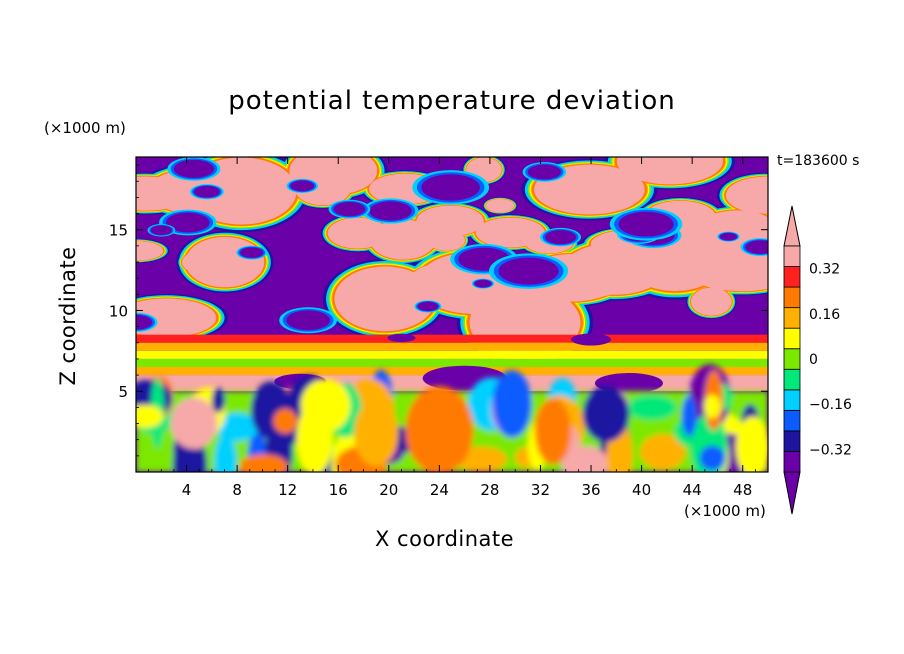 This screenshot has height=654, width=904. Describe the element at coordinates (118, 311) in the screenshot. I see `y-tick-label: 10` at that location.